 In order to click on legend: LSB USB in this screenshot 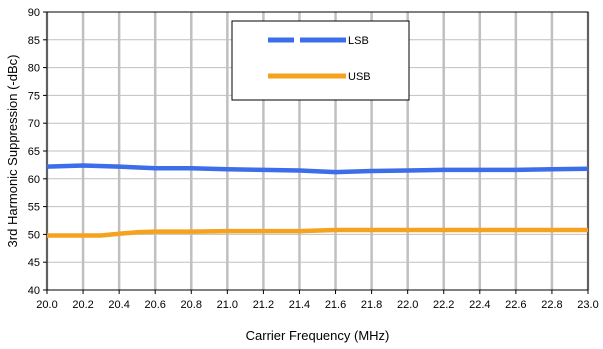, I will do `click(320, 60)`.